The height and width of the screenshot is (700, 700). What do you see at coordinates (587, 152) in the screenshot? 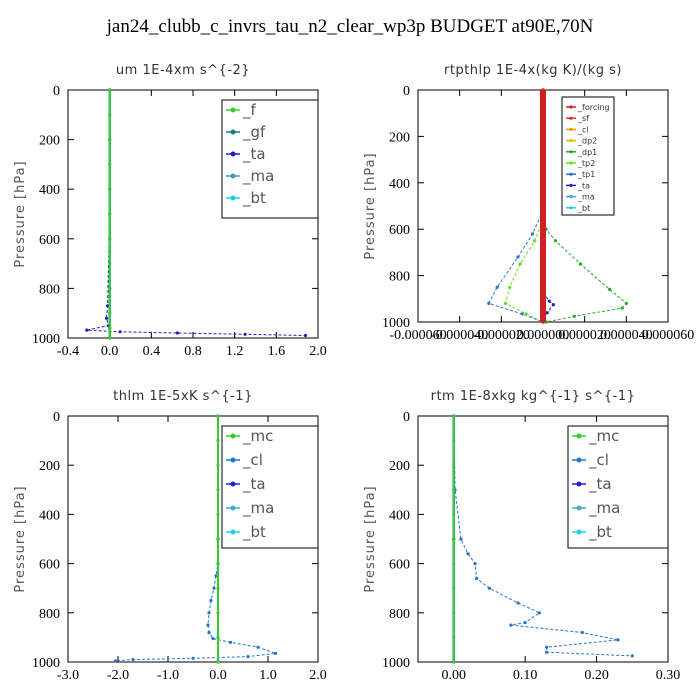
I see `legend-label: _dp1` at bounding box center [587, 152].